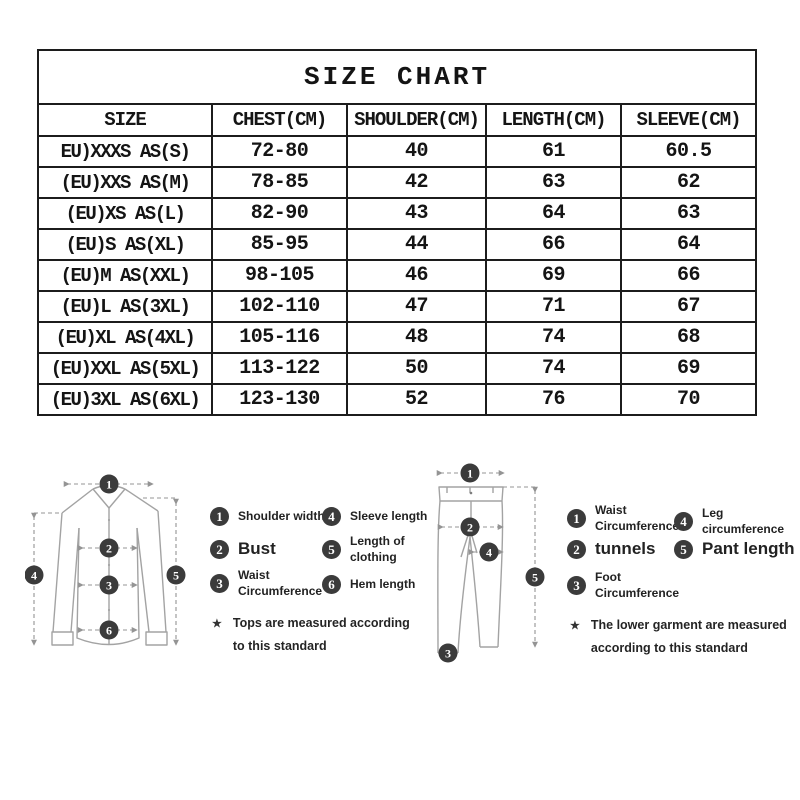 The width and height of the screenshot is (800, 800). I want to click on table-cell: 60.5, so click(688, 151).